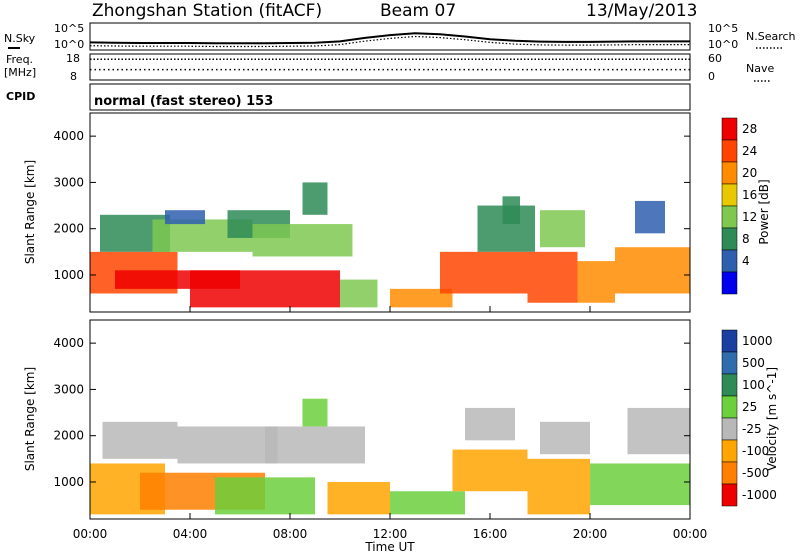  Describe the element at coordinates (389, 547) in the screenshot. I see `time-axis-label: Time UT` at that location.